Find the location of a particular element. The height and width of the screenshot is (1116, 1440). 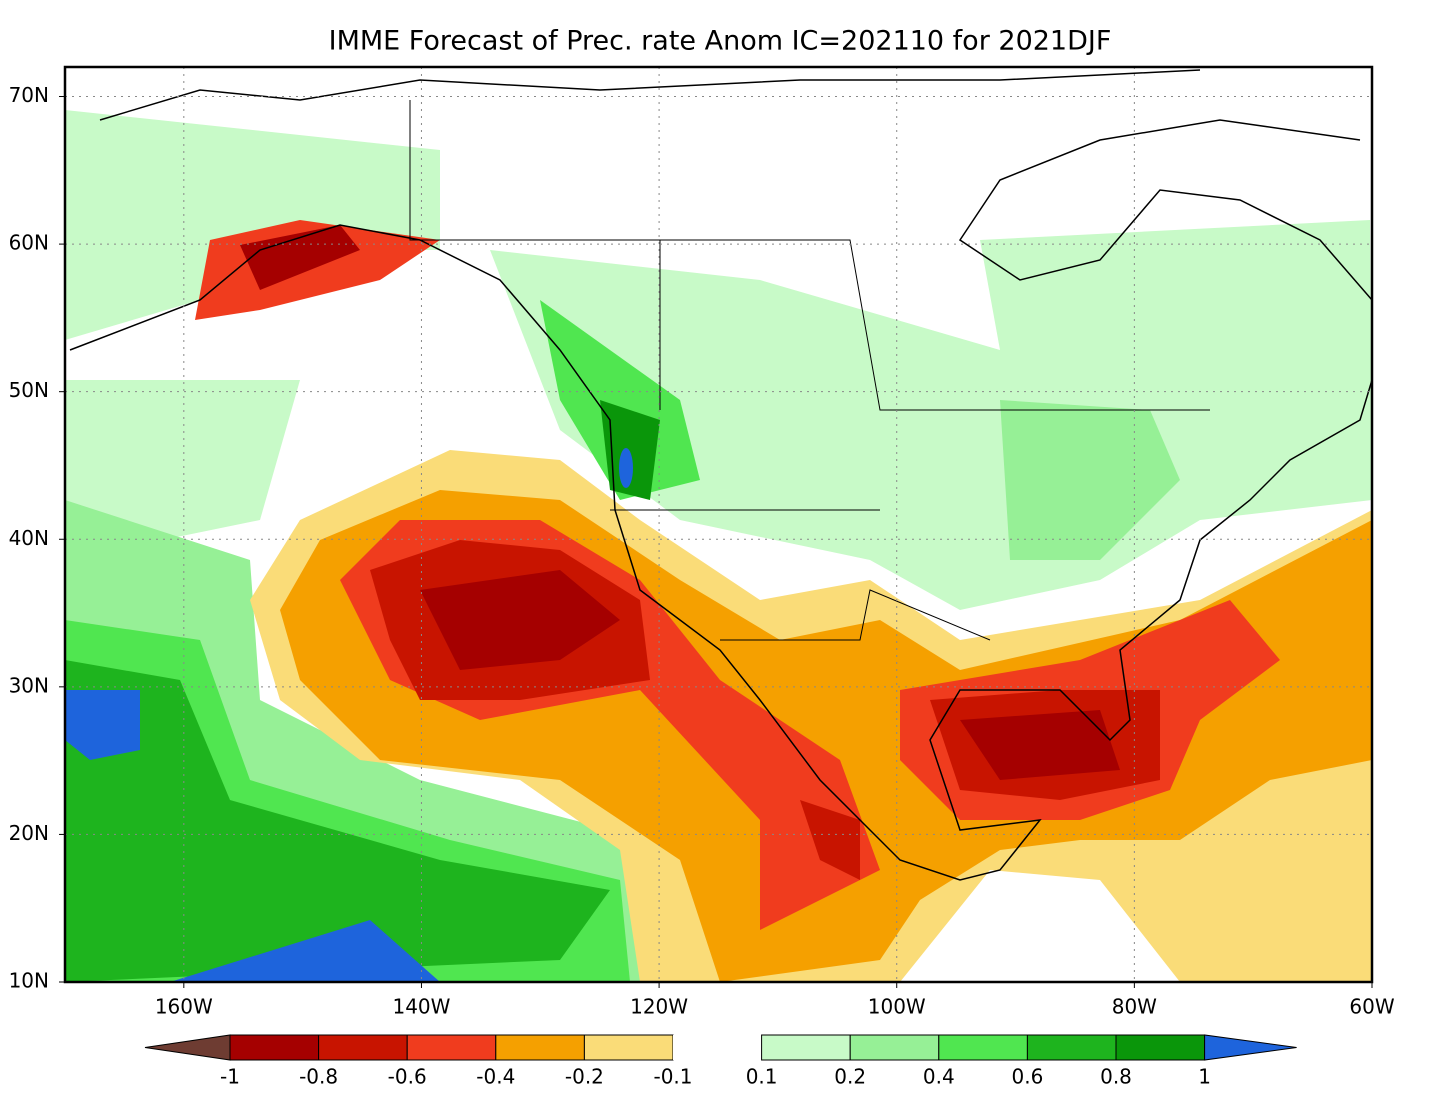

colorbar-extend-low is located at coordinates (187, 1047).